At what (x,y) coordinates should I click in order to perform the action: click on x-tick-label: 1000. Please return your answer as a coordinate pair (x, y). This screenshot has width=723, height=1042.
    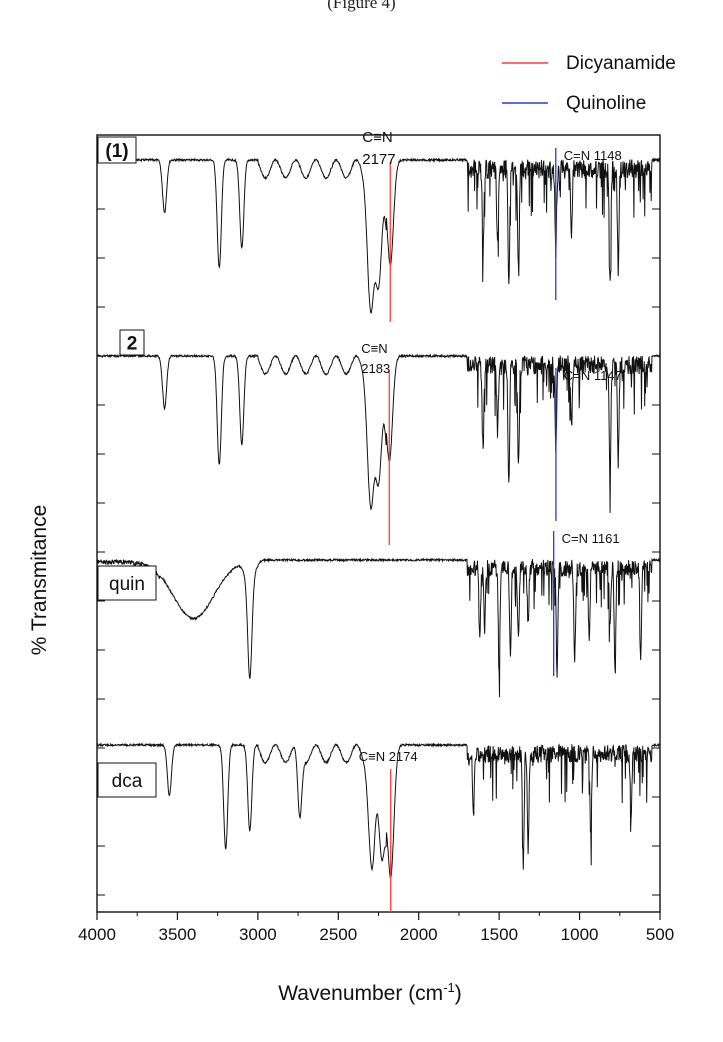
    Looking at the image, I should click on (580, 934).